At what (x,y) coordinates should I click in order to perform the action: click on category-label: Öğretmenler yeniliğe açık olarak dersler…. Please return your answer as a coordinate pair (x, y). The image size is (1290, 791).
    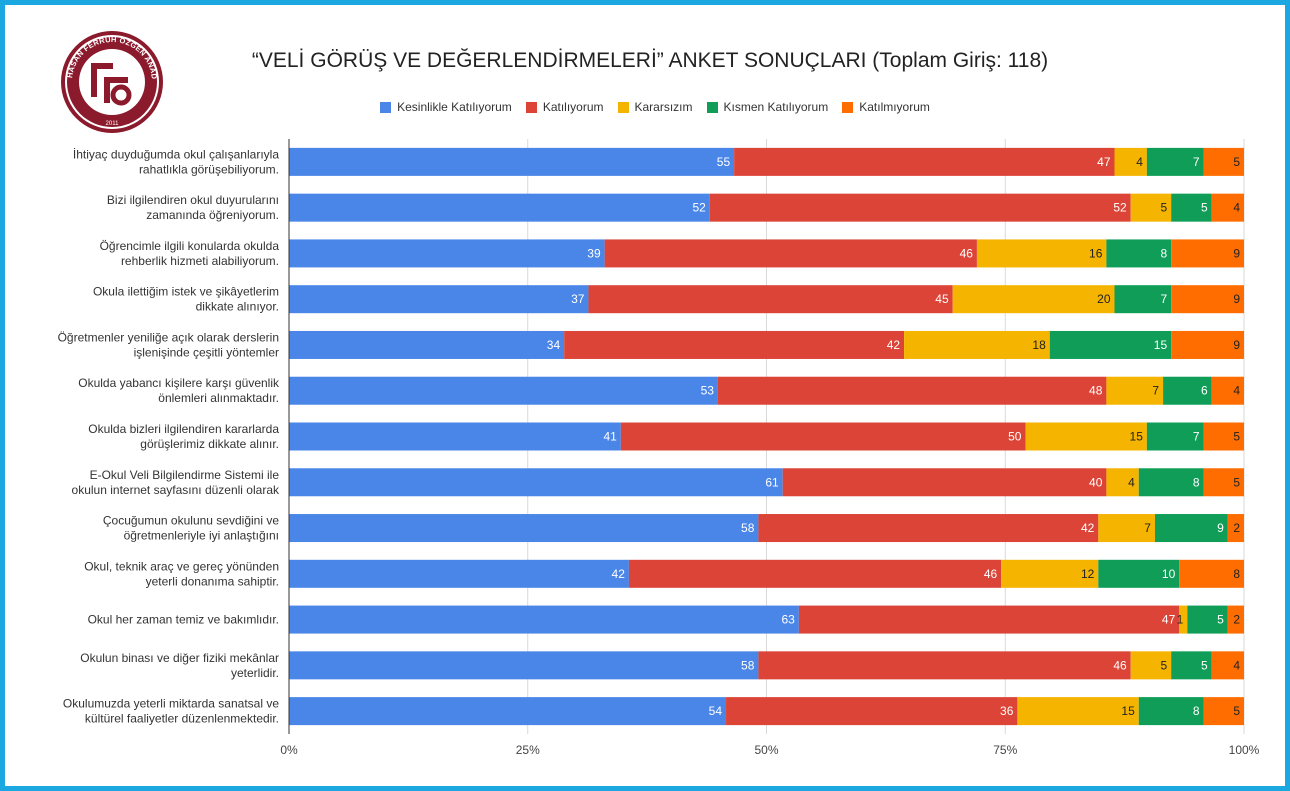
    Looking at the image, I should click on (168, 337).